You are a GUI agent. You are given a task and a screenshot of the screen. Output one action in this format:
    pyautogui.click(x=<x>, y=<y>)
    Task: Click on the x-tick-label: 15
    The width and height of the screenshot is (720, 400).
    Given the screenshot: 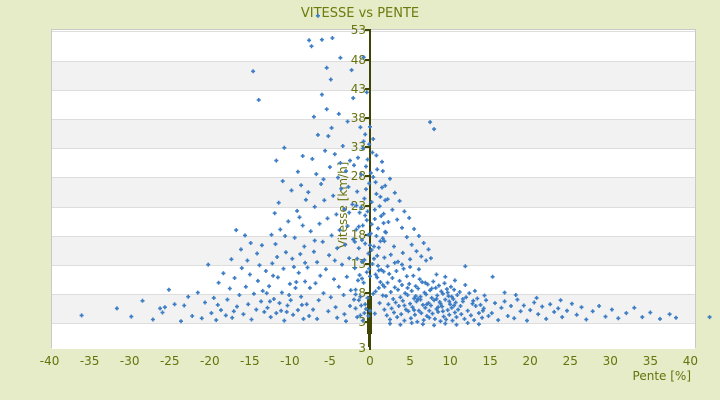 What is the action you would take?
    pyautogui.click(x=490, y=361)
    